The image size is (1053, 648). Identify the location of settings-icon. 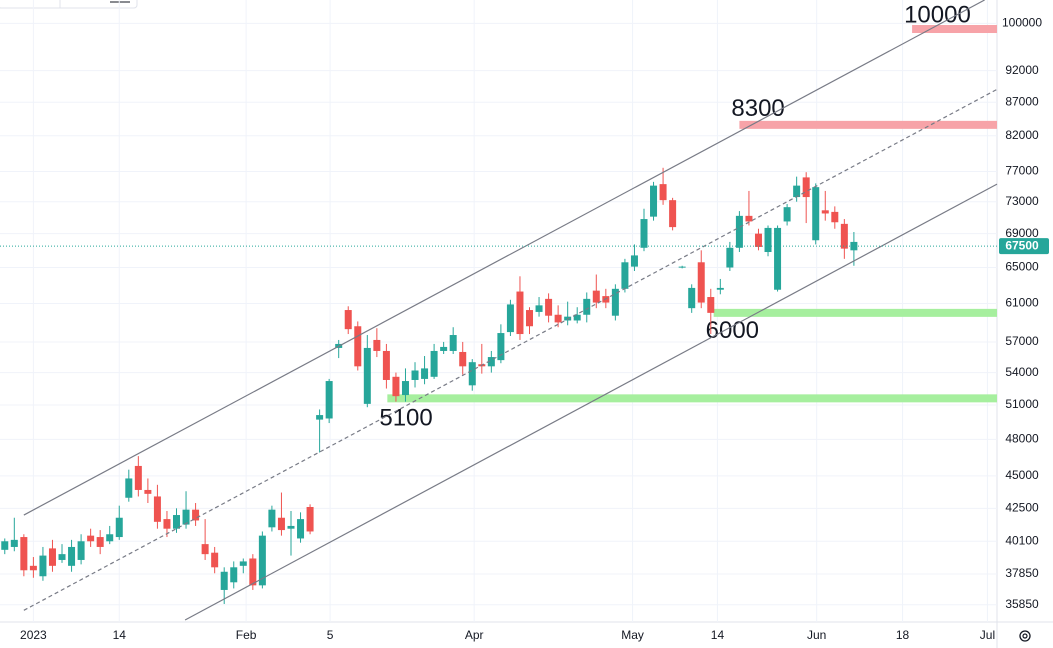
(1025, 636).